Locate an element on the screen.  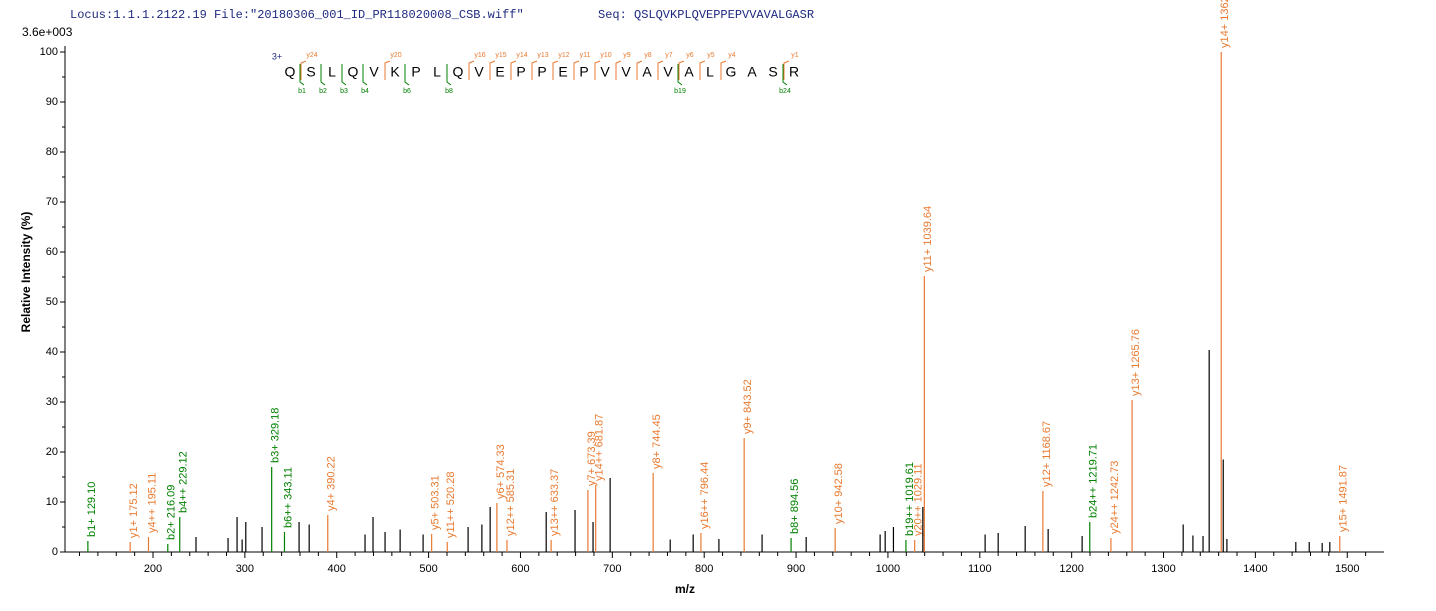
y-tick-label: 100 is located at coordinates (49, 52).